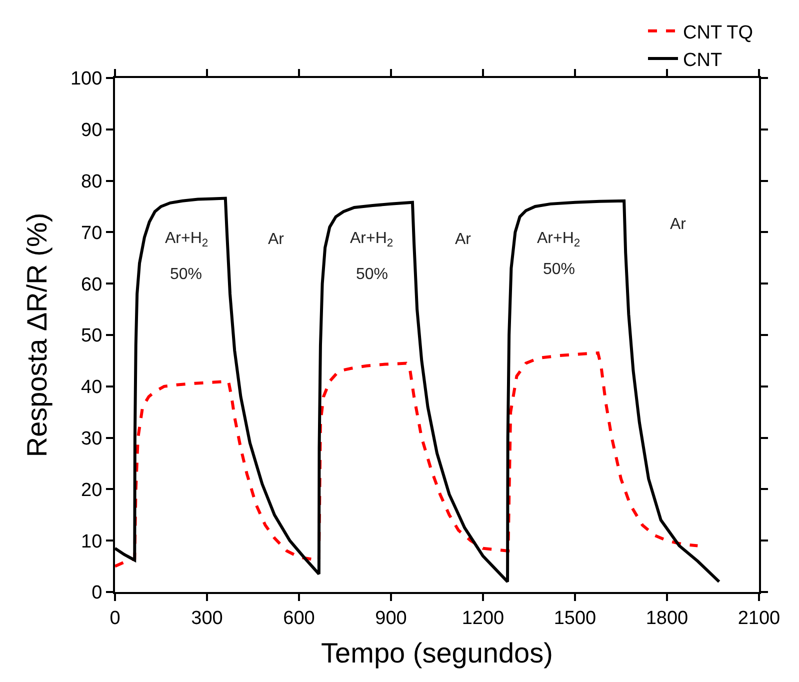 The height and width of the screenshot is (682, 799). Describe the element at coordinates (91, 181) in the screenshot. I see `y-tick-label: 80` at that location.